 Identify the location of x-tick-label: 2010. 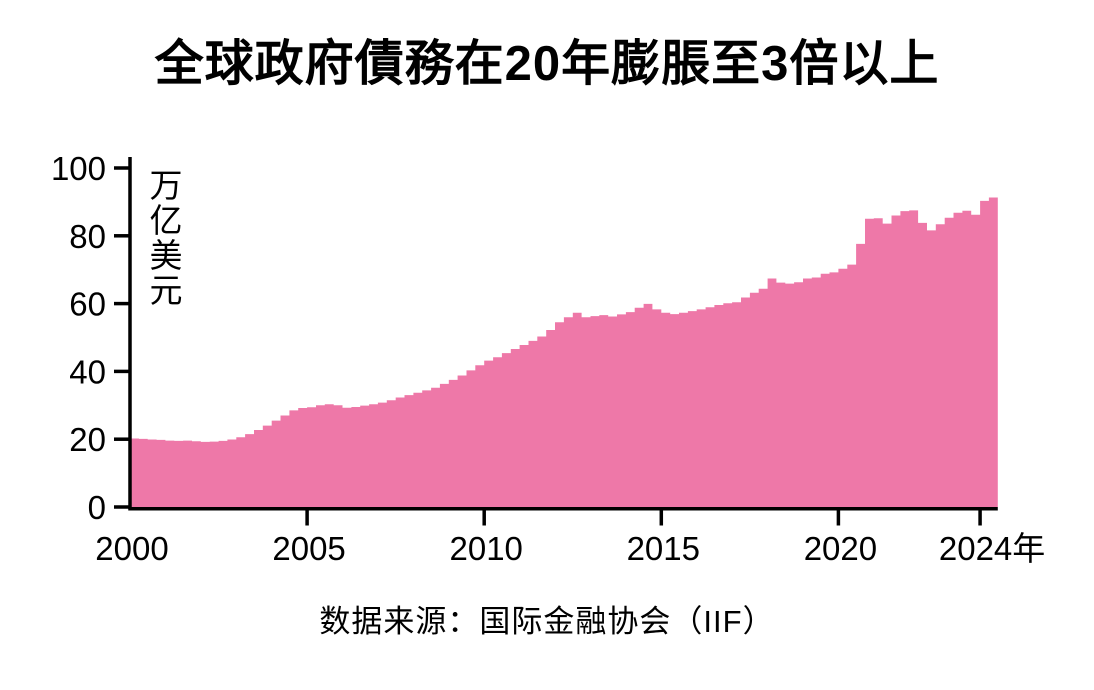
(485, 548).